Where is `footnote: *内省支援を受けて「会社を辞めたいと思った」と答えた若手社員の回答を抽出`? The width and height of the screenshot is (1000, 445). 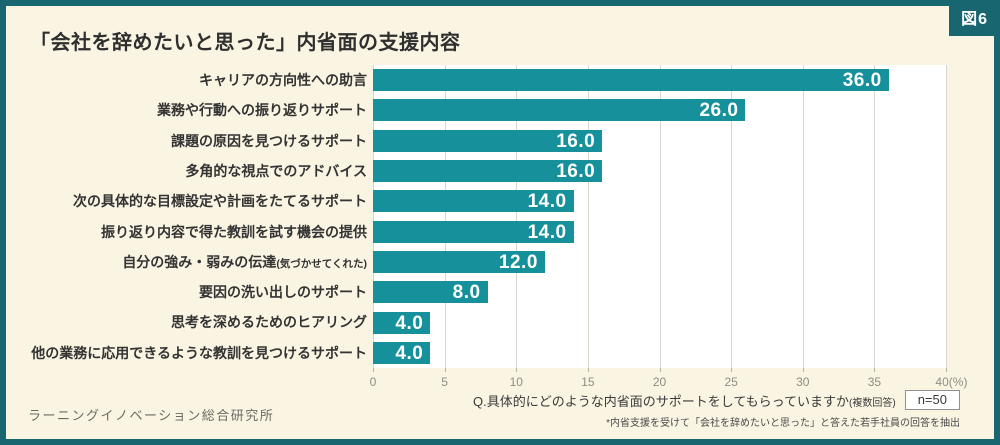
footnote: *内省支援を受けて「会社を辞めたいと思った」と答えた若手社員の回答を抽出 is located at coordinates (783, 423).